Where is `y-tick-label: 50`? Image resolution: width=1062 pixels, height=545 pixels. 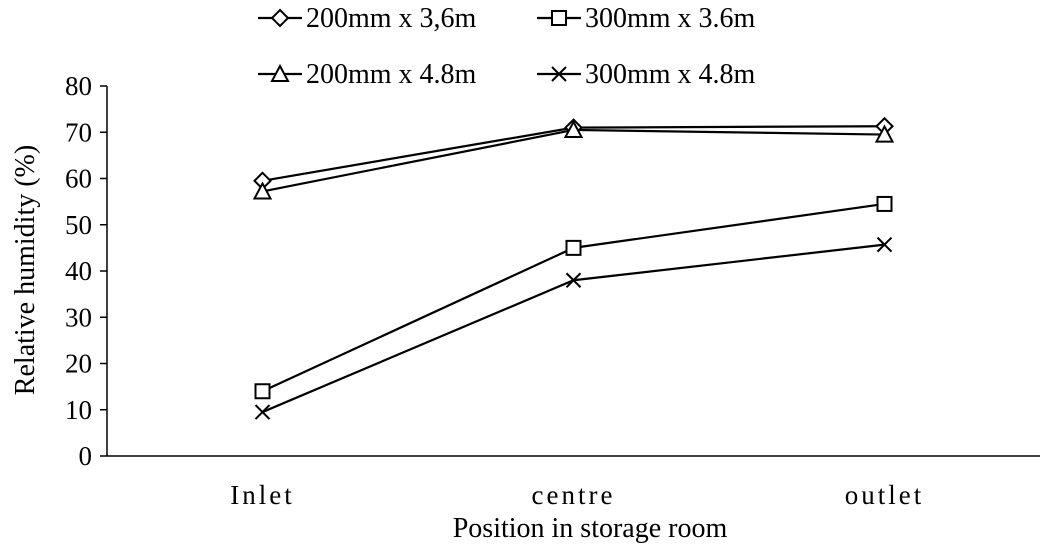
y-tick-label: 50 is located at coordinates (78, 225).